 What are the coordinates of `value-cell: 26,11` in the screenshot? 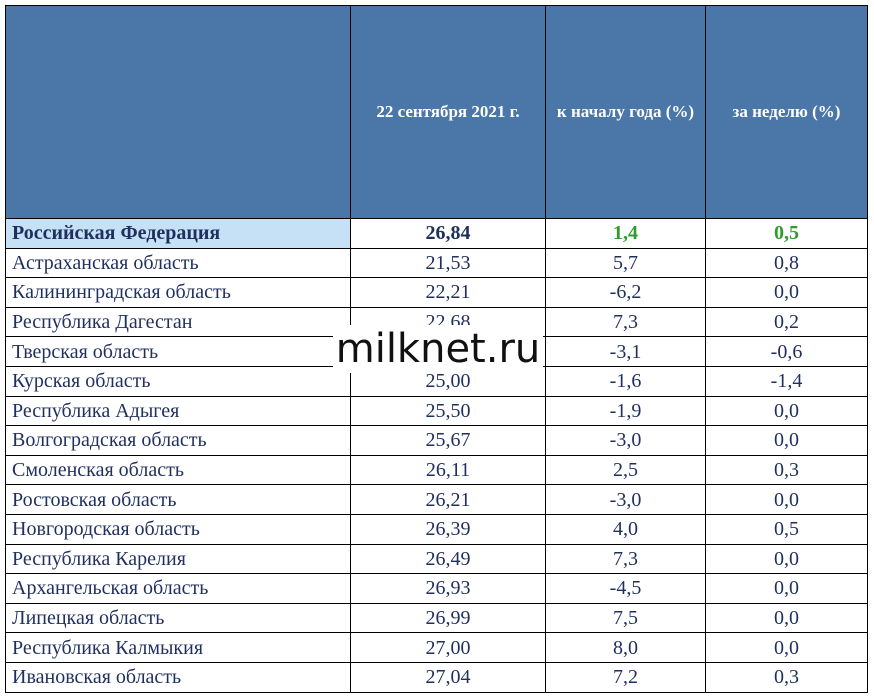 It's located at (448, 470).